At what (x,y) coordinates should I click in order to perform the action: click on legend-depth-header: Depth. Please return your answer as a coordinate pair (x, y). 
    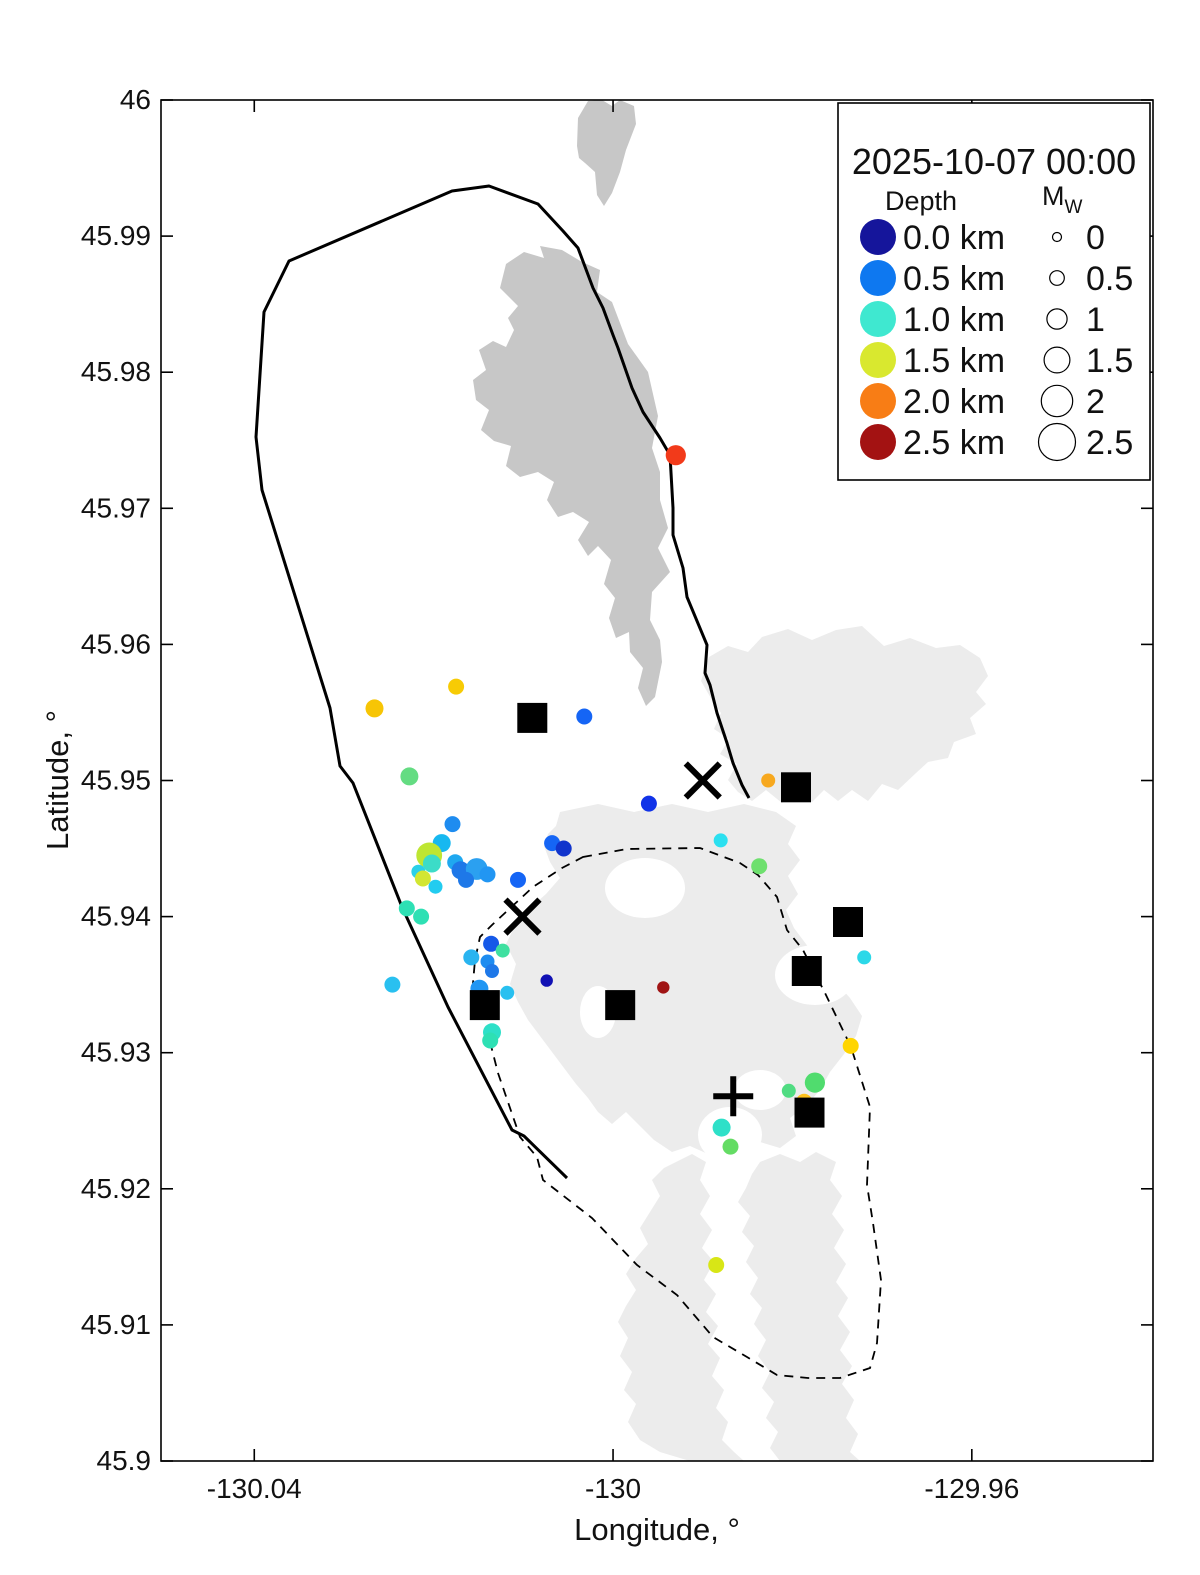
    Looking at the image, I should click on (921, 201).